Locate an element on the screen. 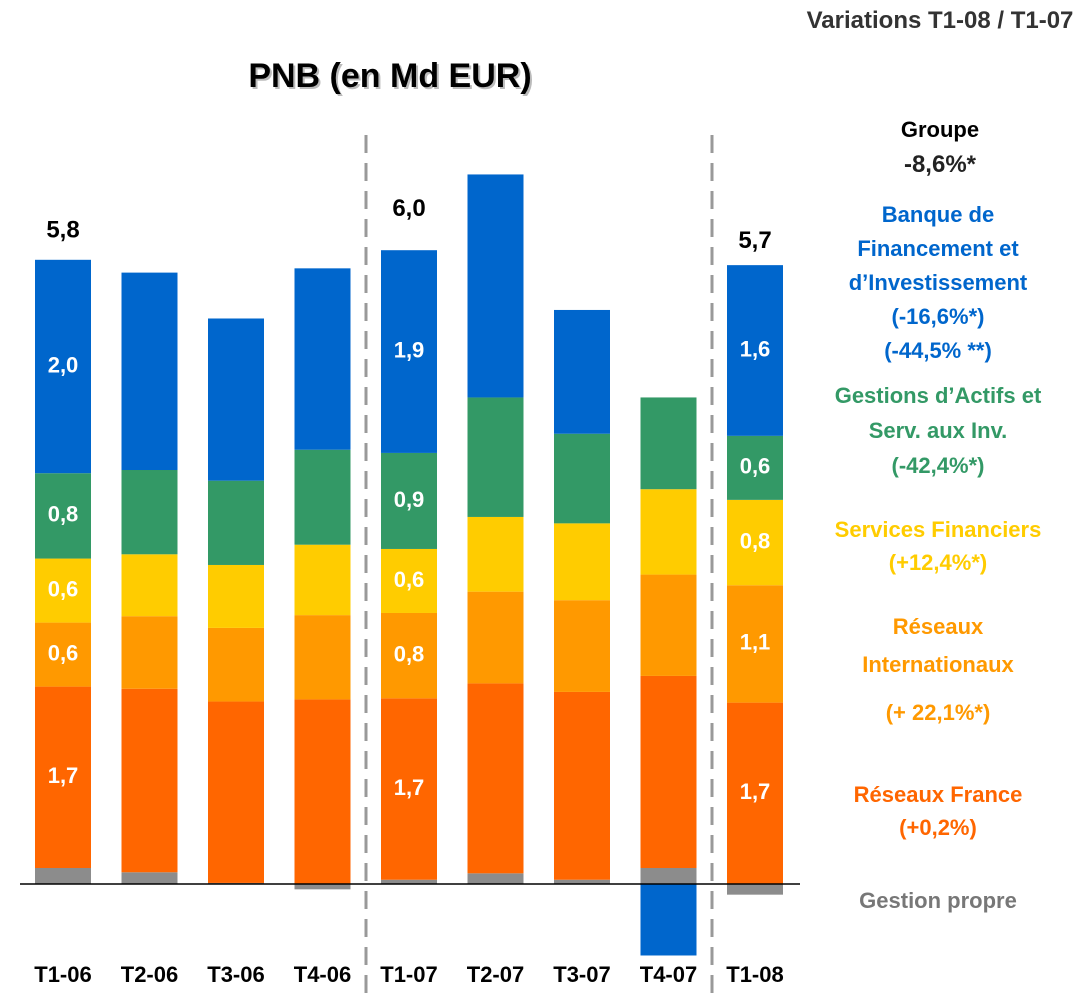 Image resolution: width=1091 pixels, height=1000 pixels. x-tick-label: T1-08 is located at coordinates (754, 974).